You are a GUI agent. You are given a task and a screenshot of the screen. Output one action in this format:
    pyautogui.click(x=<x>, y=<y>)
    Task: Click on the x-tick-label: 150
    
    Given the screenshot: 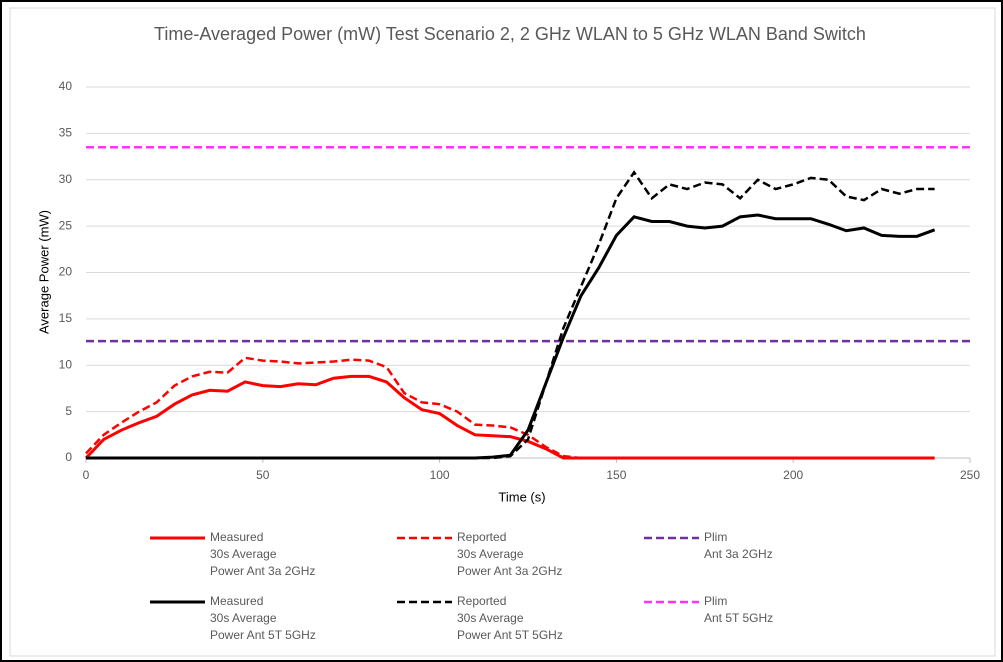 What is the action you would take?
    pyautogui.click(x=616, y=475)
    